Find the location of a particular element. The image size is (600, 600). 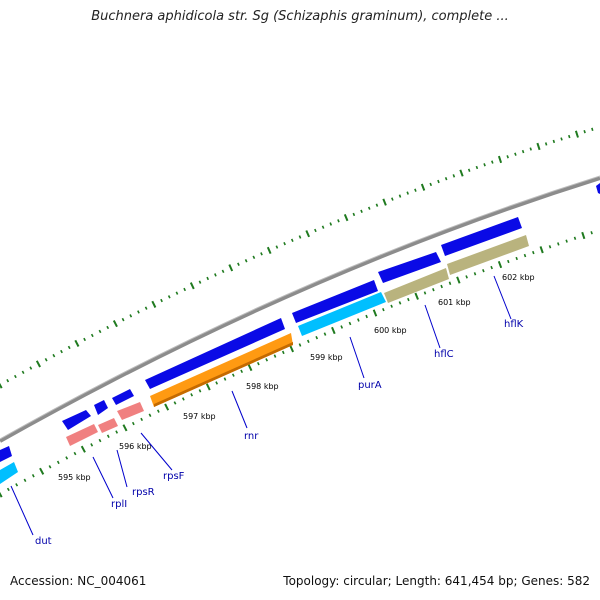

leader-purA is located at coordinates (357, 357).